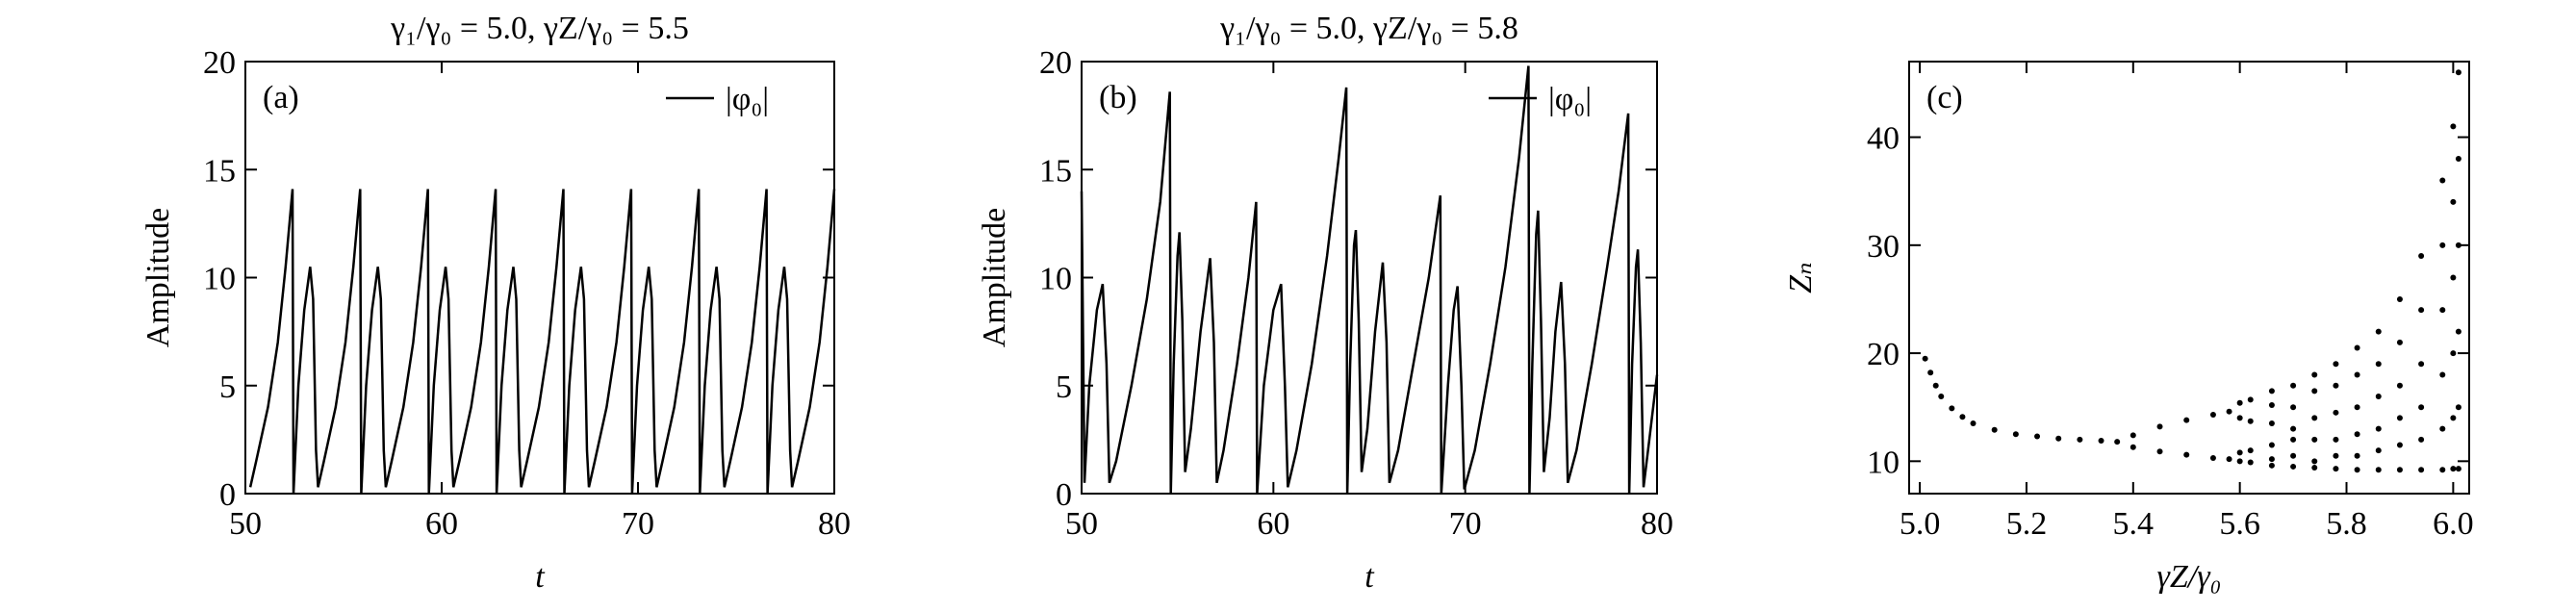  What do you see at coordinates (245, 524) in the screenshot?
I see `x-tick-label: 50` at bounding box center [245, 524].